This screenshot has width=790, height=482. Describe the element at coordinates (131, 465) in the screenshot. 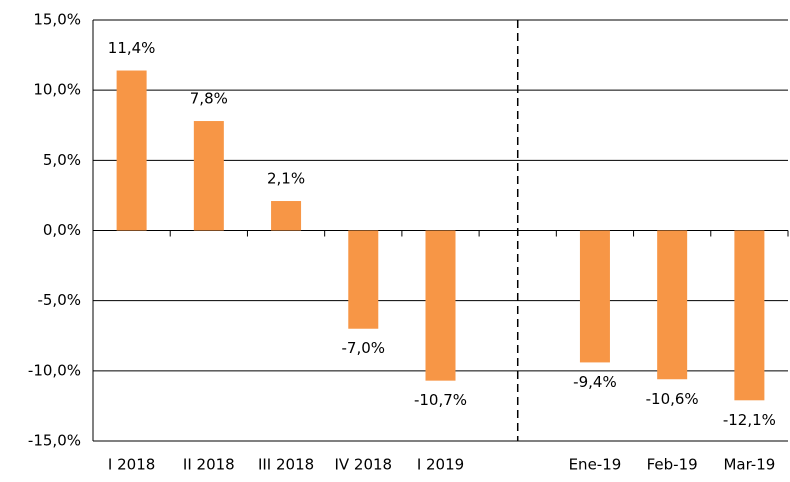

I see `x-tick-label: I 2018` at that location.